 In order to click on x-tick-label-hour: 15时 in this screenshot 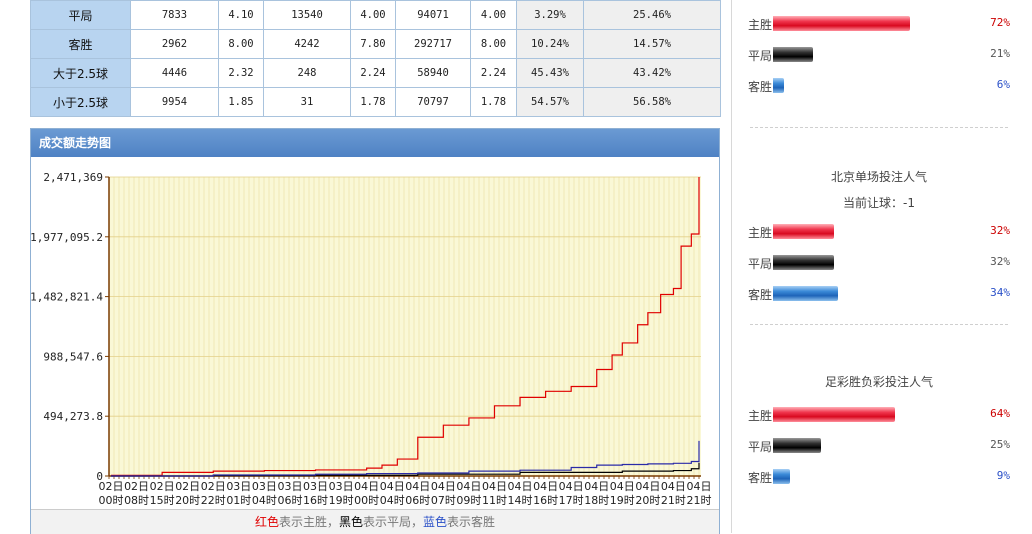, I will do `click(162, 500)`.